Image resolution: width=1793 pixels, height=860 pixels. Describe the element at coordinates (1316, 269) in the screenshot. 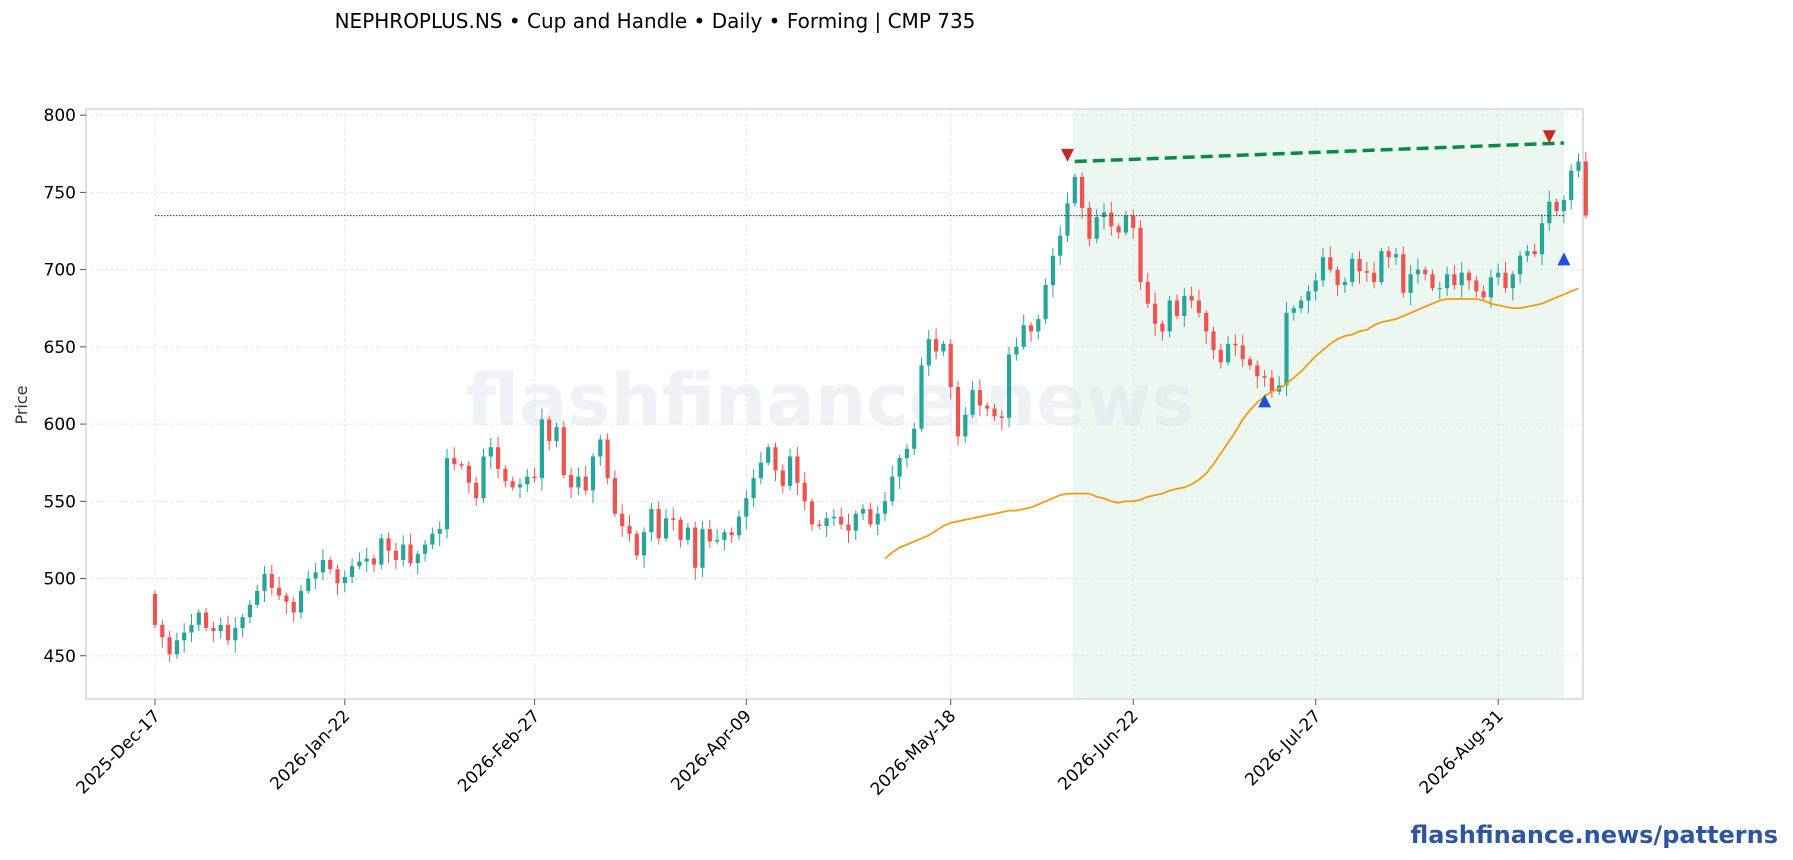

I see `markers-layer` at that location.